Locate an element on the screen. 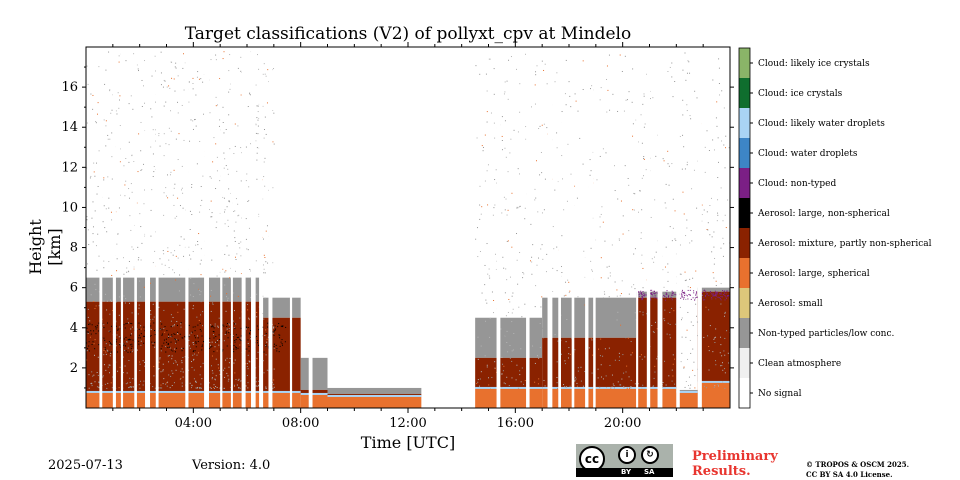 The image size is (960, 480). cc-license-badge: cc i ↻ BY SA is located at coordinates (624, 460).